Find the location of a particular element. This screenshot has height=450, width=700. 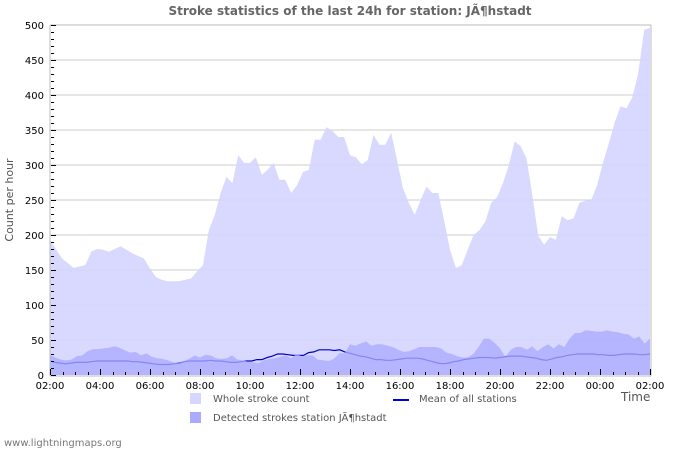

y-tick-label: 500 is located at coordinates (34, 26).